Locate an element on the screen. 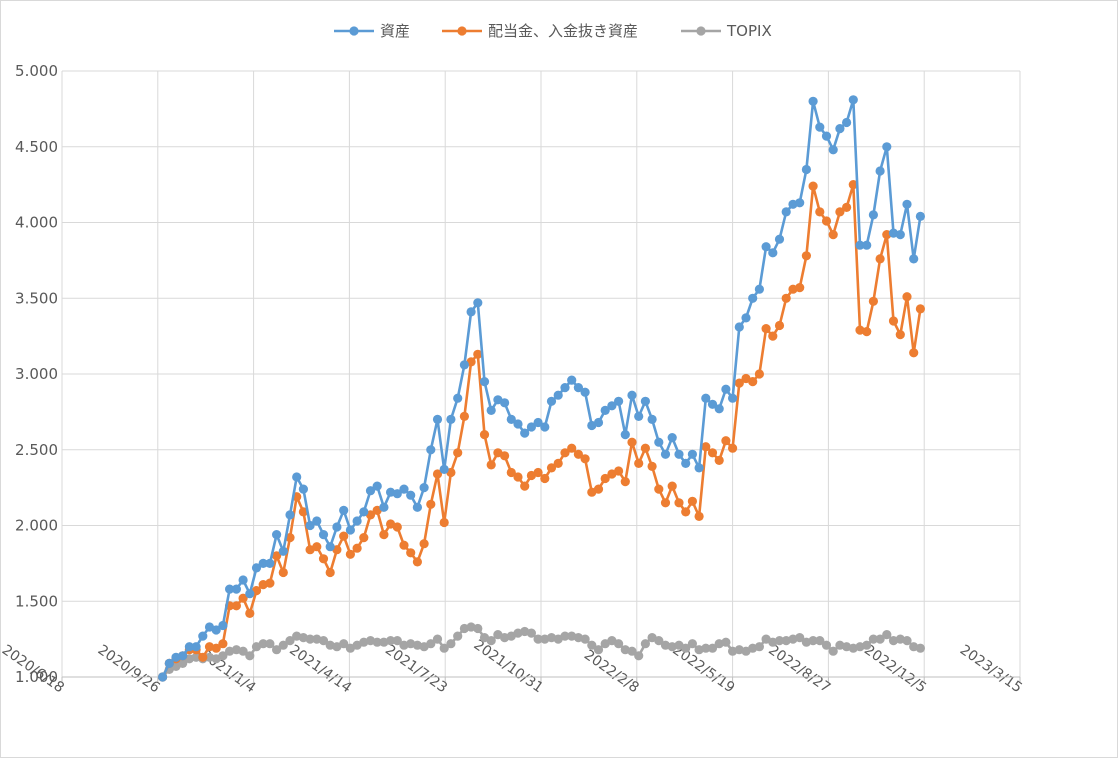 The height and width of the screenshot is (758, 1118). x-tick-label: 2023/3/15 is located at coordinates (991, 669).